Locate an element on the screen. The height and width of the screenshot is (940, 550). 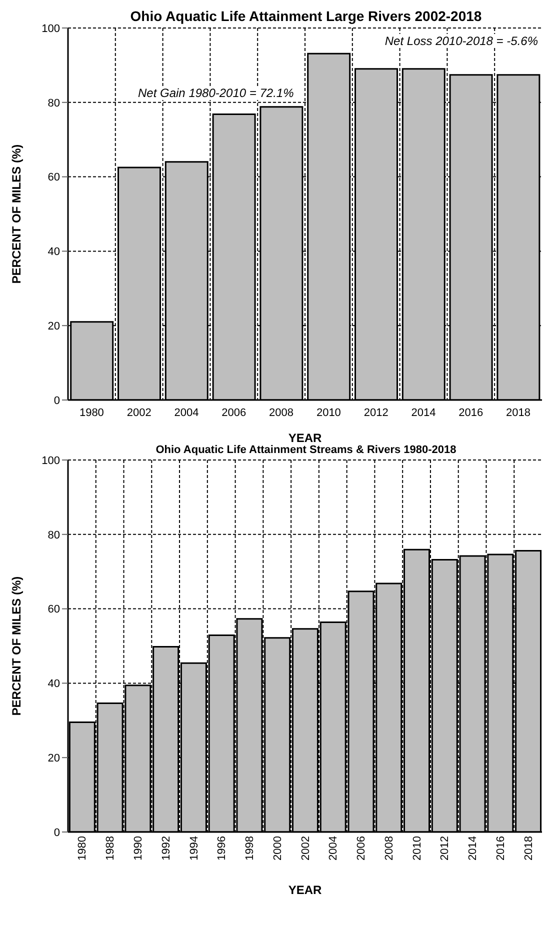
x-tick-label: 1998 is located at coordinates (250, 848).